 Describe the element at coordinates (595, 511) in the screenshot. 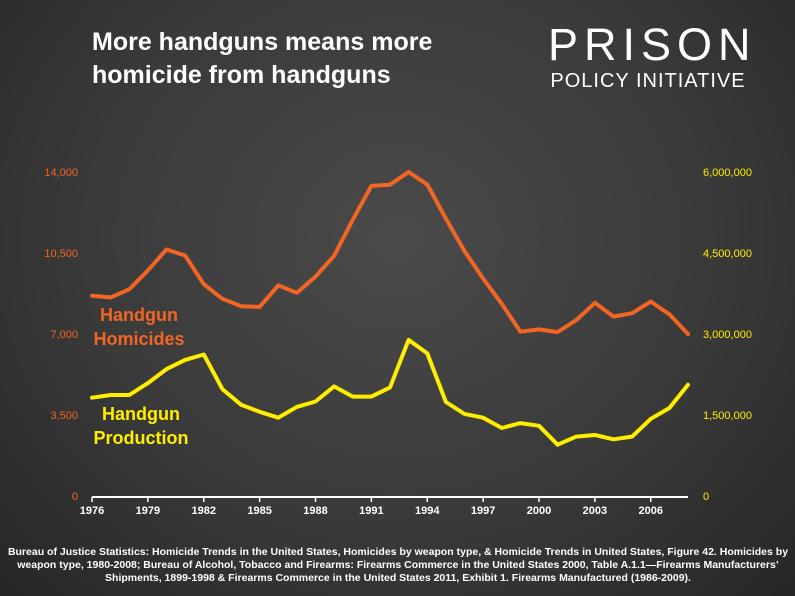

I see `x-tick-label: 2003` at that location.